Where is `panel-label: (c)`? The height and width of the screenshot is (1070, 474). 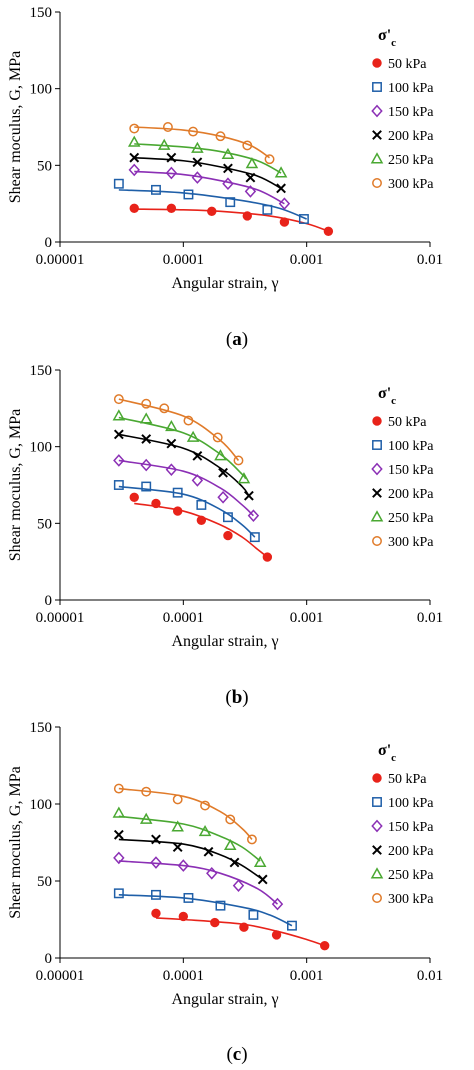
panel-label: (c) is located at coordinates (236, 1054).